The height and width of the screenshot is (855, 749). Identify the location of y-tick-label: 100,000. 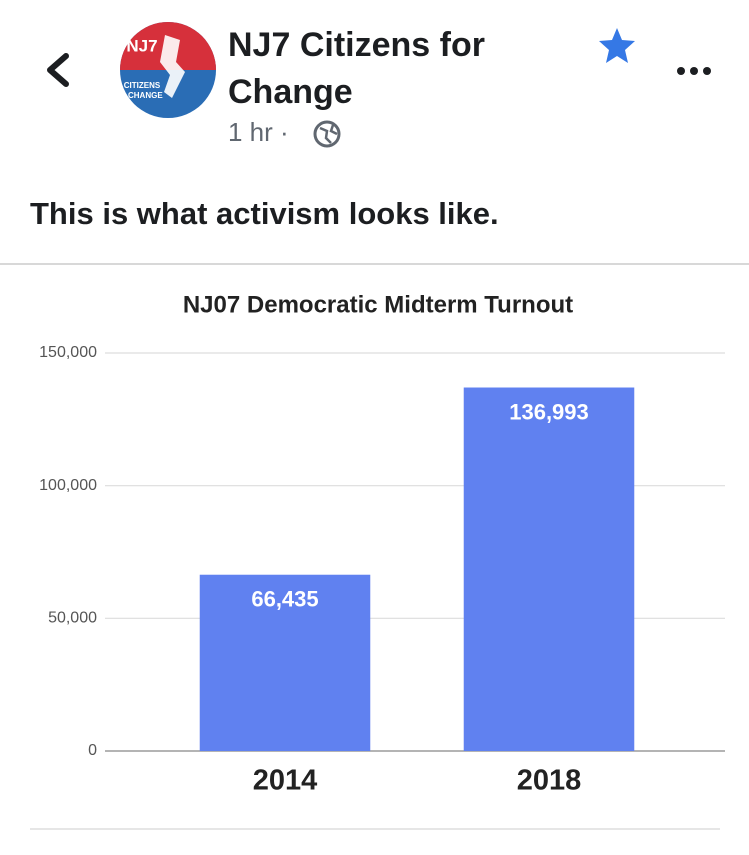
(68, 485).